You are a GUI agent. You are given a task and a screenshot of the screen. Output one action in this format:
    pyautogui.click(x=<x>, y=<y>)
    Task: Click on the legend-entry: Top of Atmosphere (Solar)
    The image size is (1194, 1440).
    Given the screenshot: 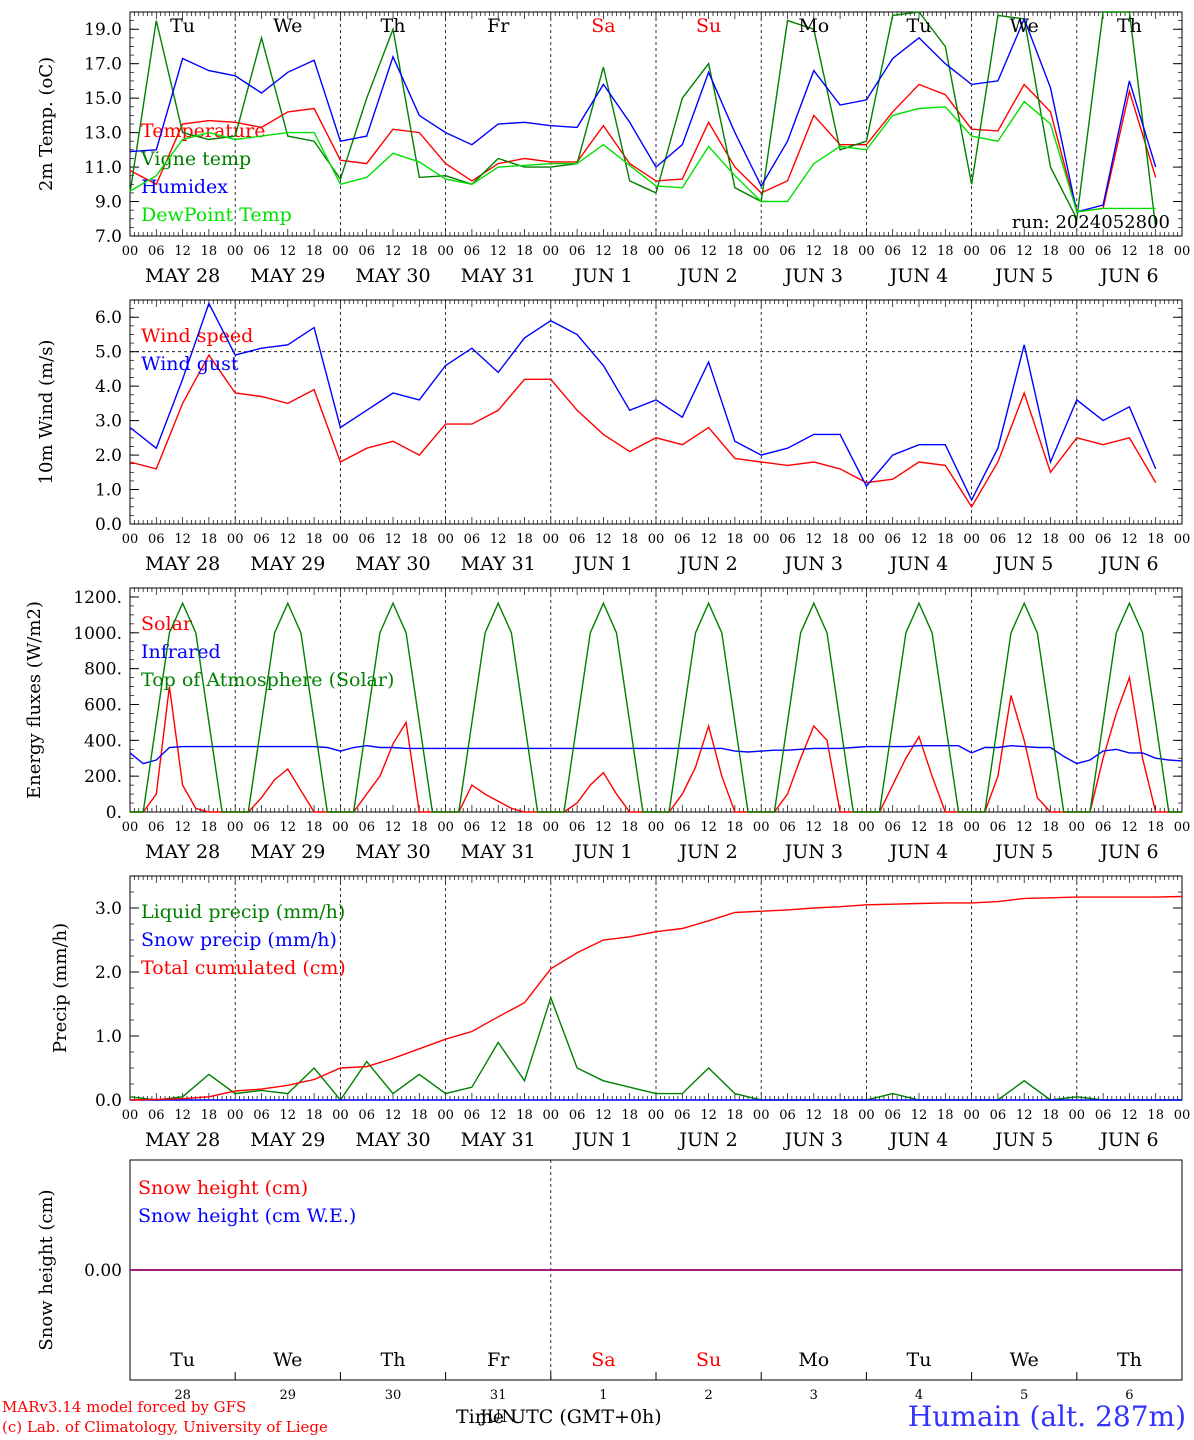 What is the action you would take?
    pyautogui.click(x=267, y=680)
    